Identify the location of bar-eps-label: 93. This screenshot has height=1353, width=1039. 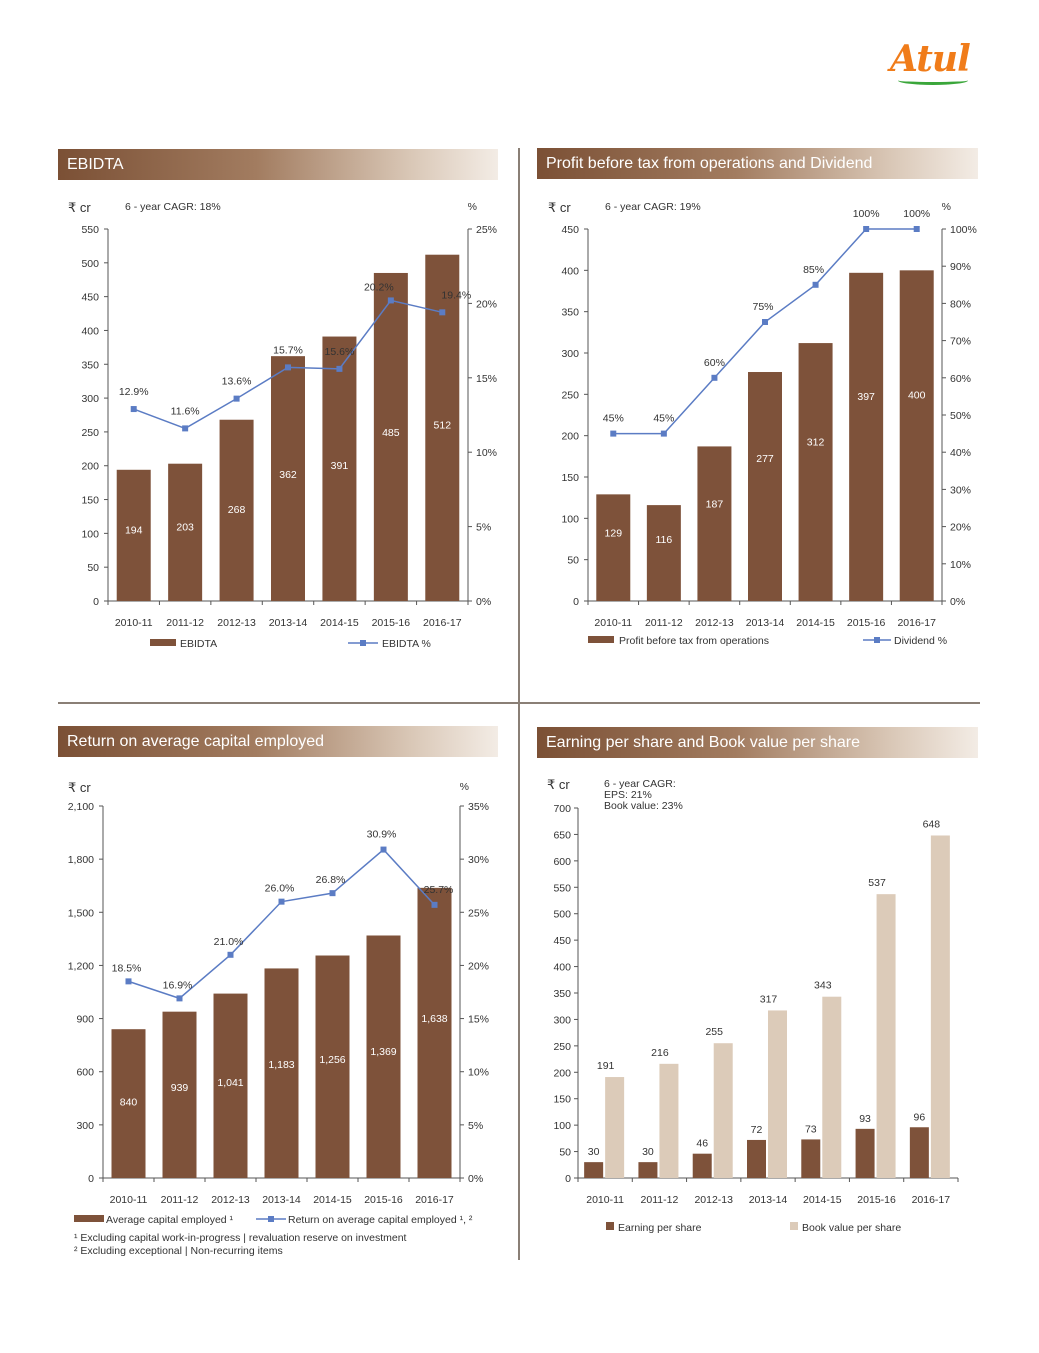
(865, 1119).